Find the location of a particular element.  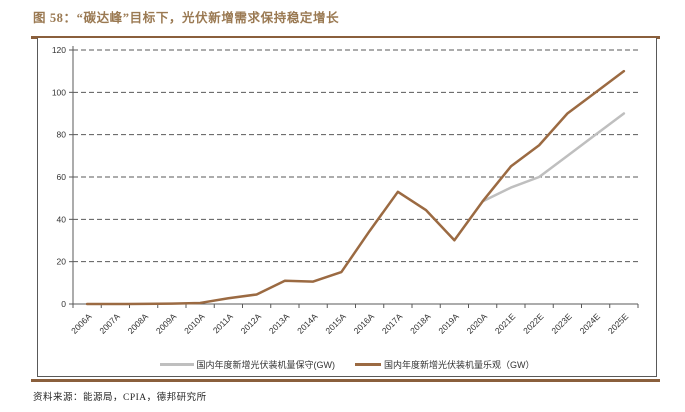

legend-label-conservative: 国内年度新增光伏装机量保守(GW) is located at coordinates (266, 365).